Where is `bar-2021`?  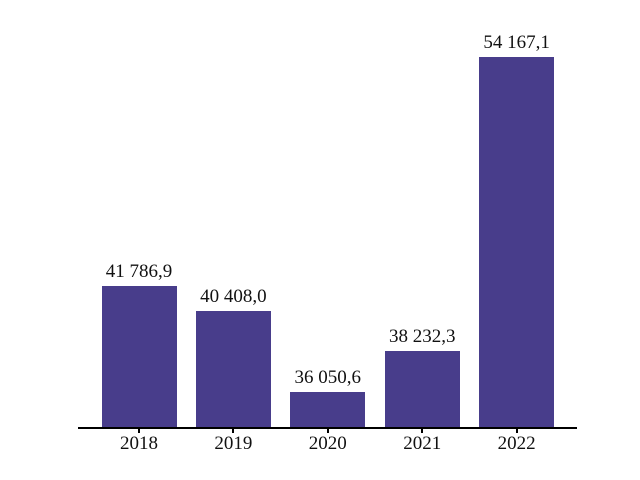
bar-2021 is located at coordinates (422, 389).